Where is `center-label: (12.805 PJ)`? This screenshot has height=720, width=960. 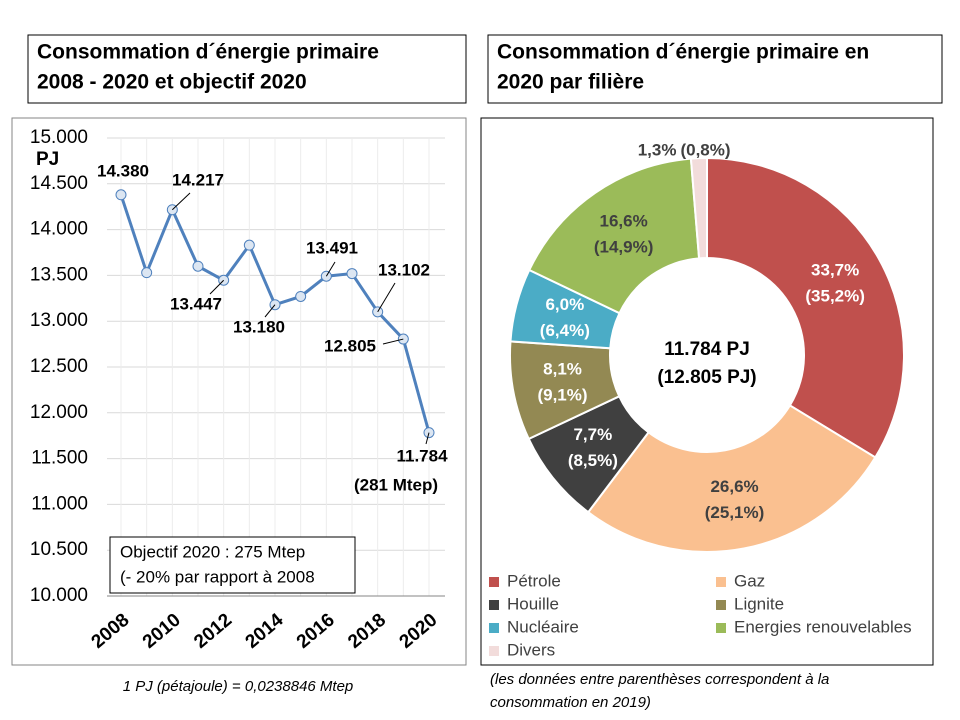 center-label: (12.805 PJ) is located at coordinates (706, 377).